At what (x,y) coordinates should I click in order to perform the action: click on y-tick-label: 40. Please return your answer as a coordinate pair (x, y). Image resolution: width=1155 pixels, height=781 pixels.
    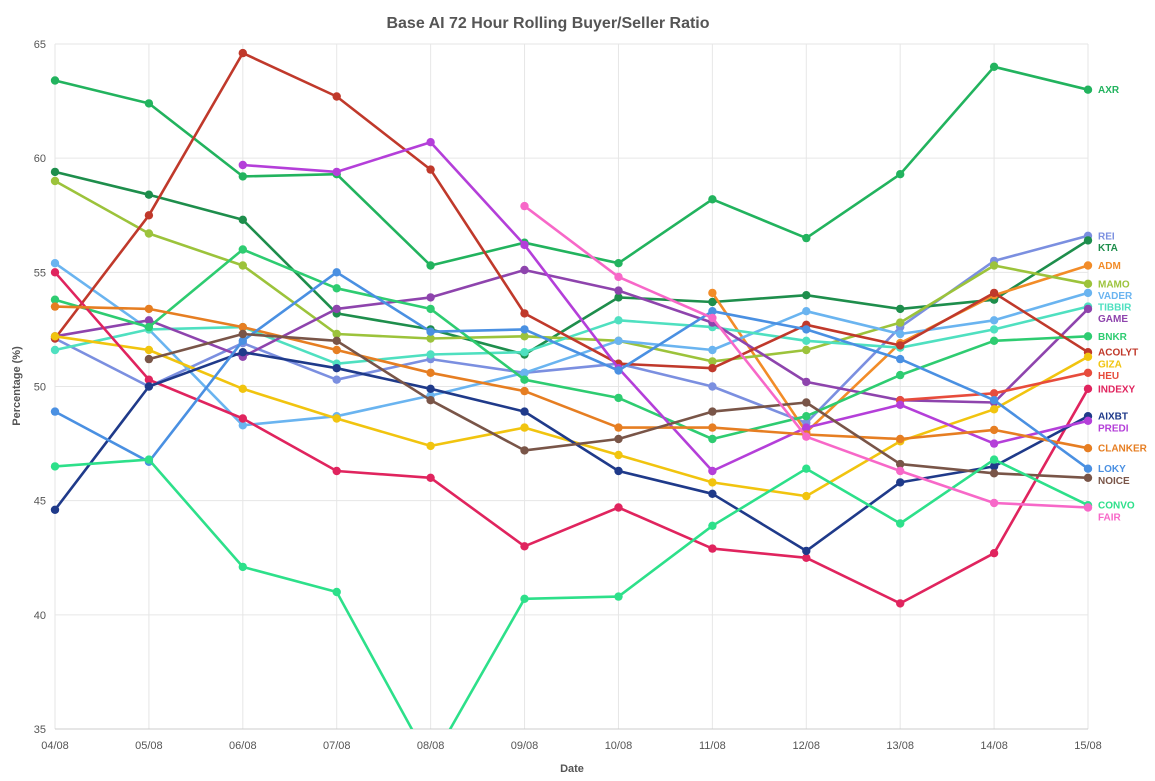
    Looking at the image, I should click on (40, 616).